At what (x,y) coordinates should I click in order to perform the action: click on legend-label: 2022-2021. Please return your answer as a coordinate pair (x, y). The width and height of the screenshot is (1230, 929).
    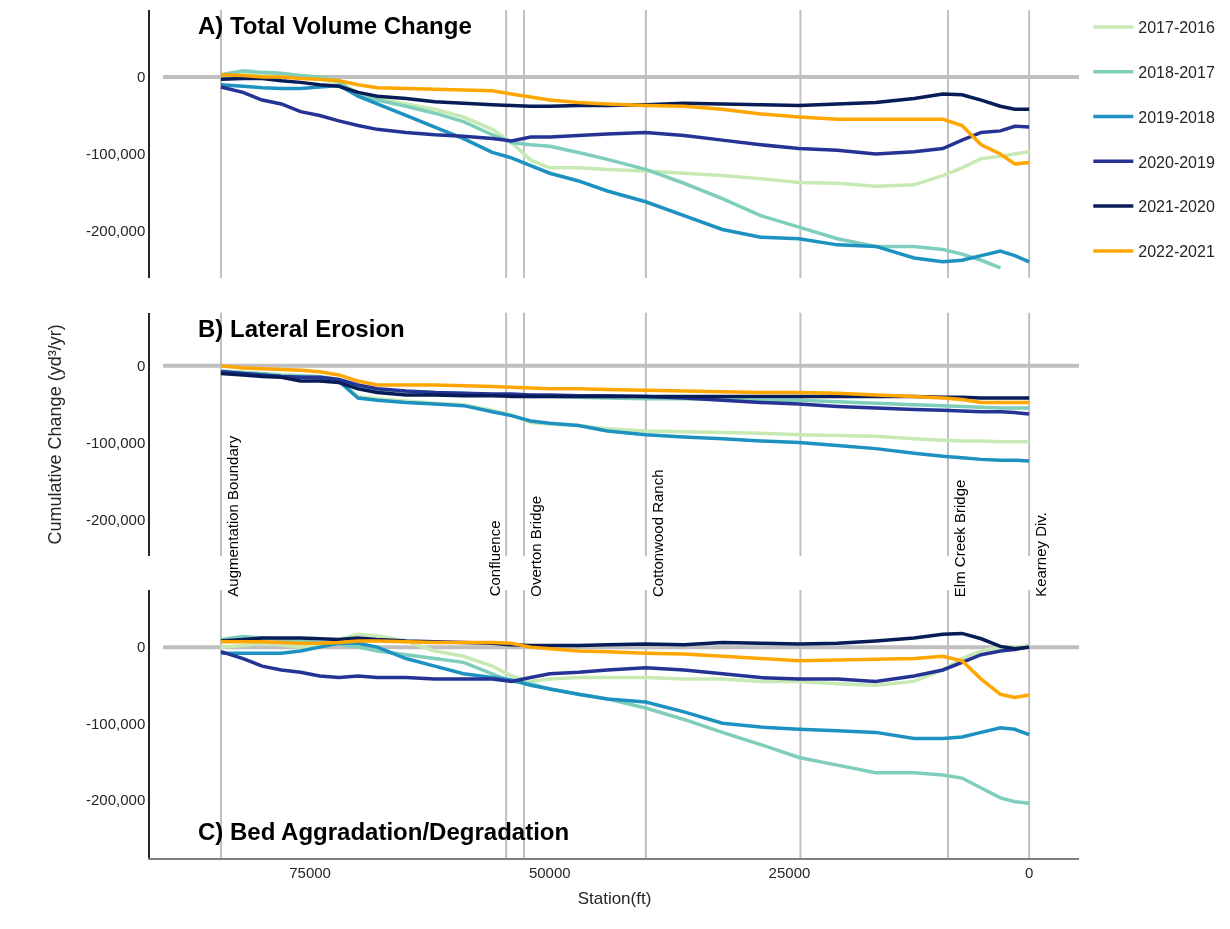
    Looking at the image, I should click on (1176, 252).